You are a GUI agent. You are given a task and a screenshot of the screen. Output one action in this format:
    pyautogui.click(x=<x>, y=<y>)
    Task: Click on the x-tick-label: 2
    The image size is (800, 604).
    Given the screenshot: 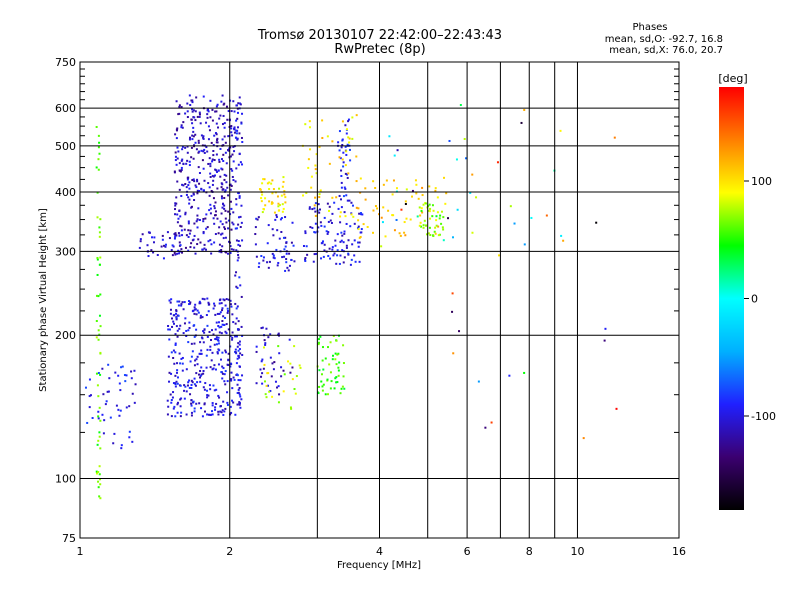 What is the action you would take?
    pyautogui.click(x=229, y=551)
    